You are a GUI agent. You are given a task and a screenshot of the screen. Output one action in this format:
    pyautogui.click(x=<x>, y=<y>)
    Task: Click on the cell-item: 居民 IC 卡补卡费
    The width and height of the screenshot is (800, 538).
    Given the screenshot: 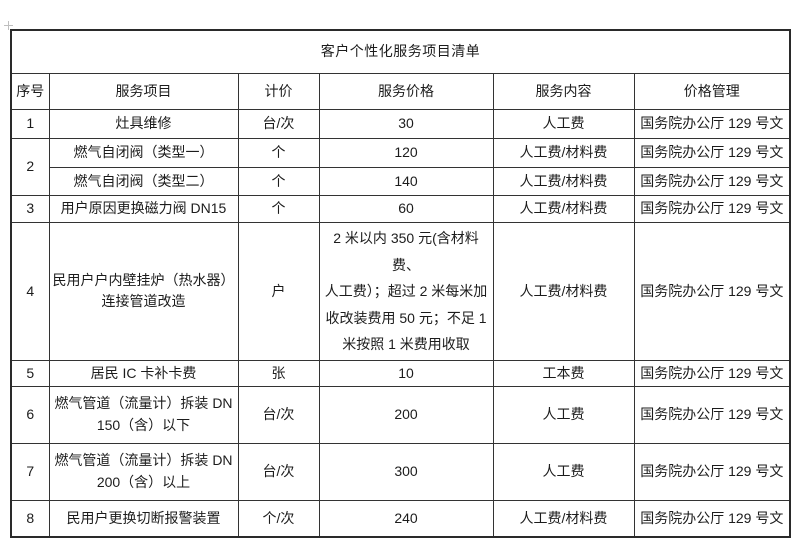 What is the action you would take?
    pyautogui.click(x=143, y=373)
    